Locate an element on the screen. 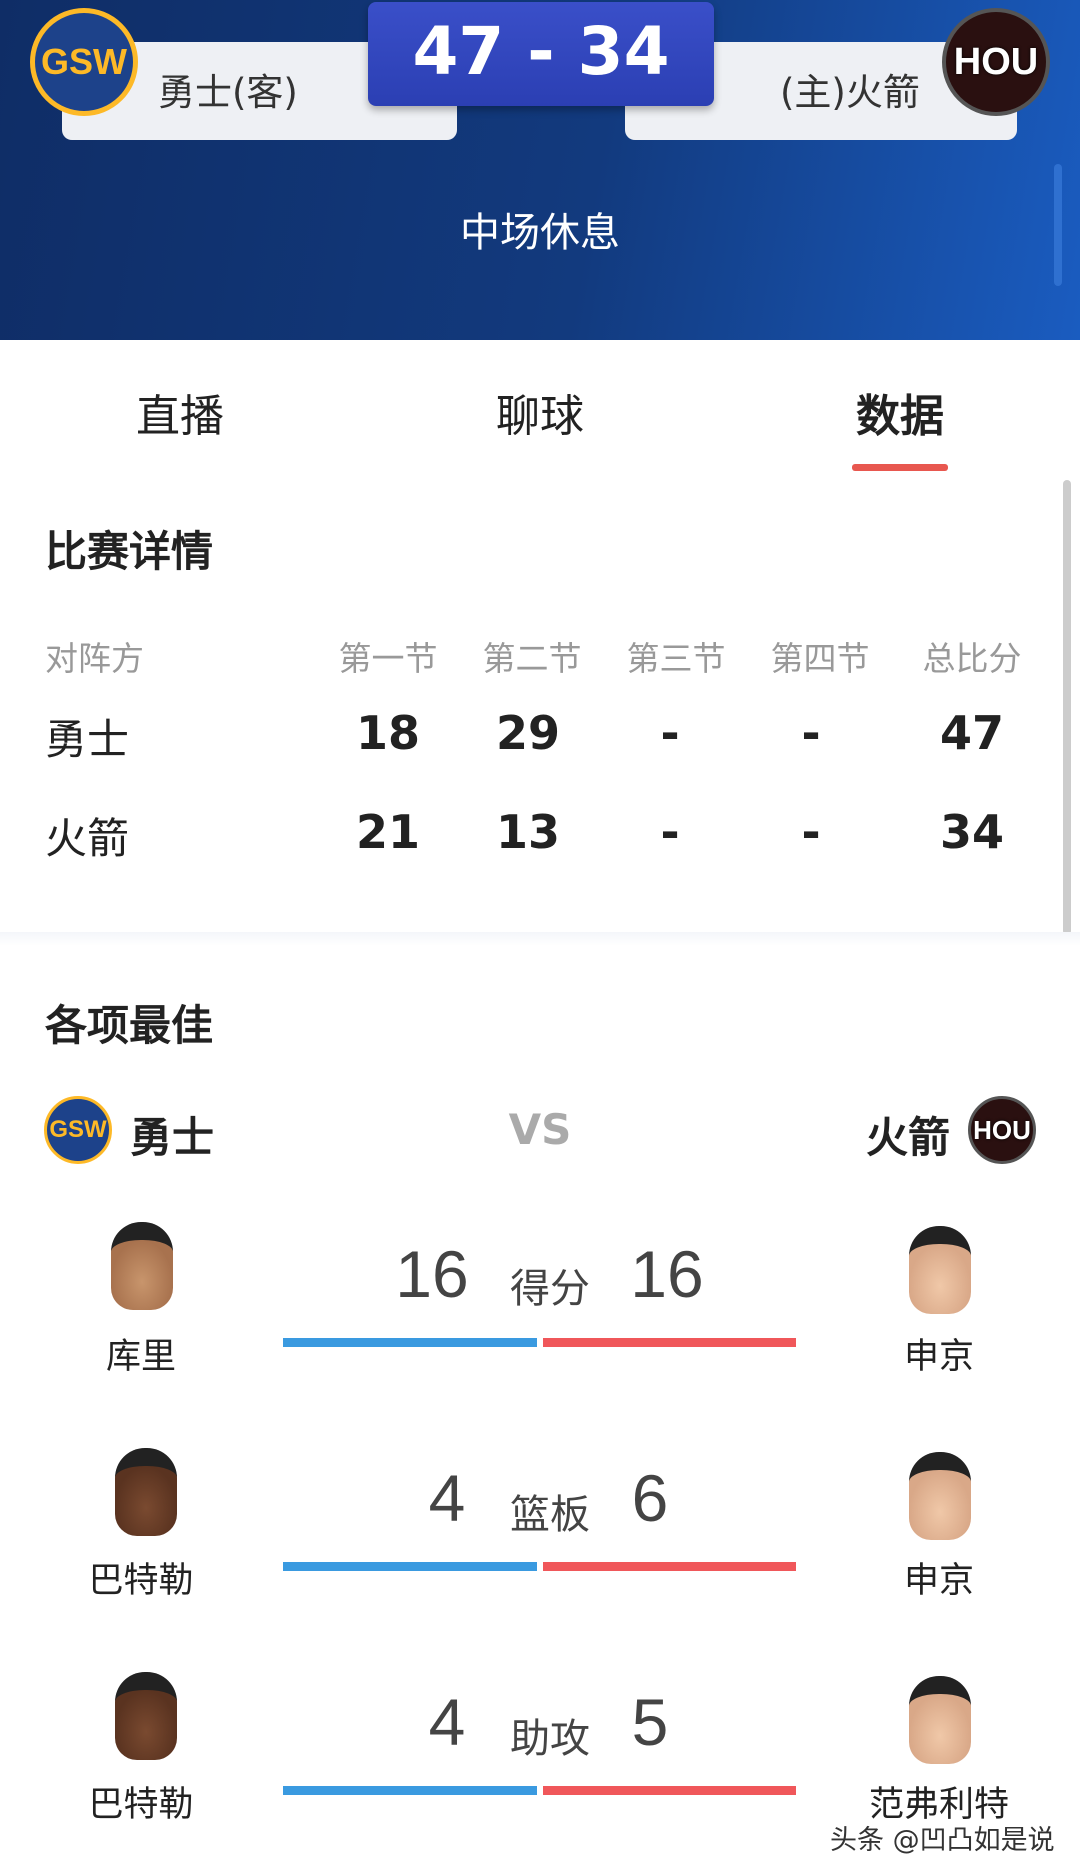 The image size is (1080, 1876). col-header-q3: 第三节 is located at coordinates (676, 658).